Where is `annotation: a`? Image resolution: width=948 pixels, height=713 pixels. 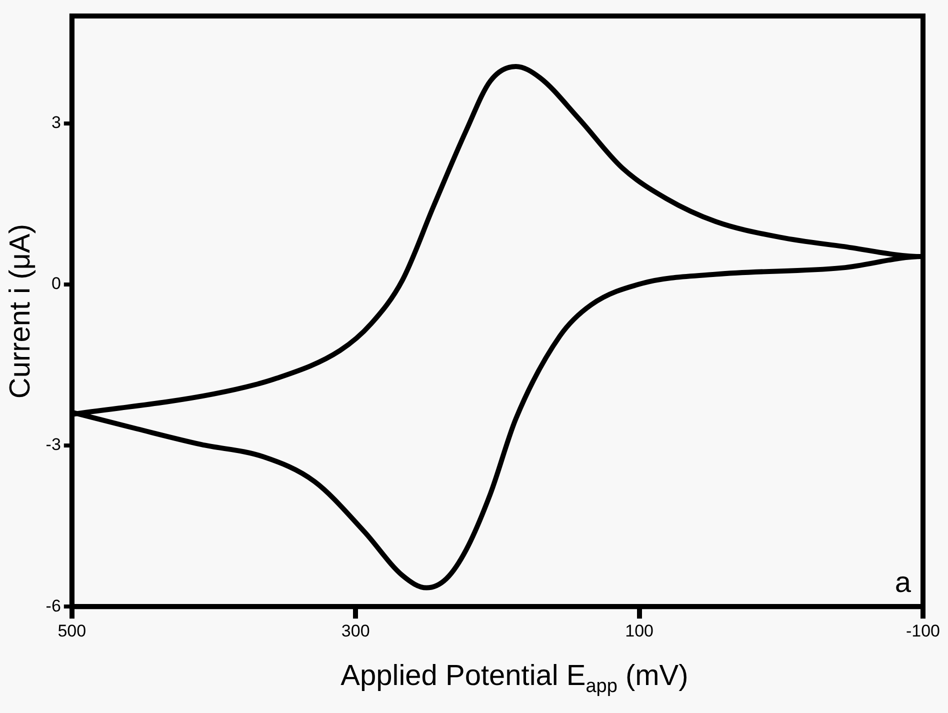 annotation: a is located at coordinates (903, 583).